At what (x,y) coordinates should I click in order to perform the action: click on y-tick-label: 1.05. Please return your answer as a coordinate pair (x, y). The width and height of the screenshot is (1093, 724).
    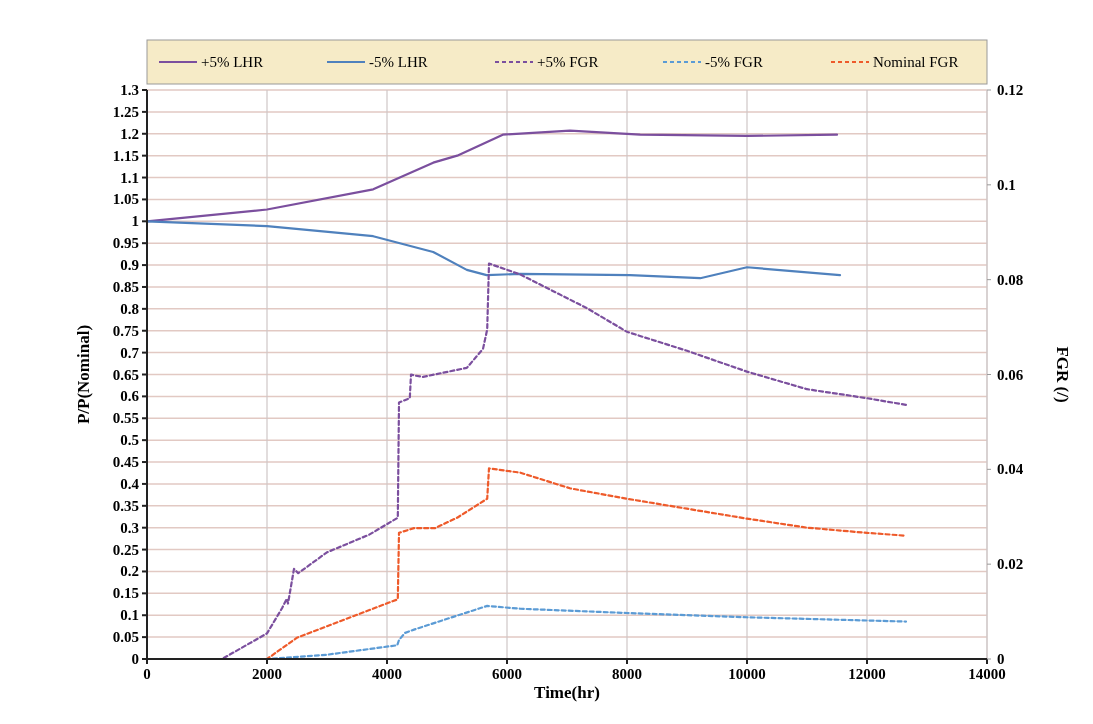
    Looking at the image, I should click on (125, 199).